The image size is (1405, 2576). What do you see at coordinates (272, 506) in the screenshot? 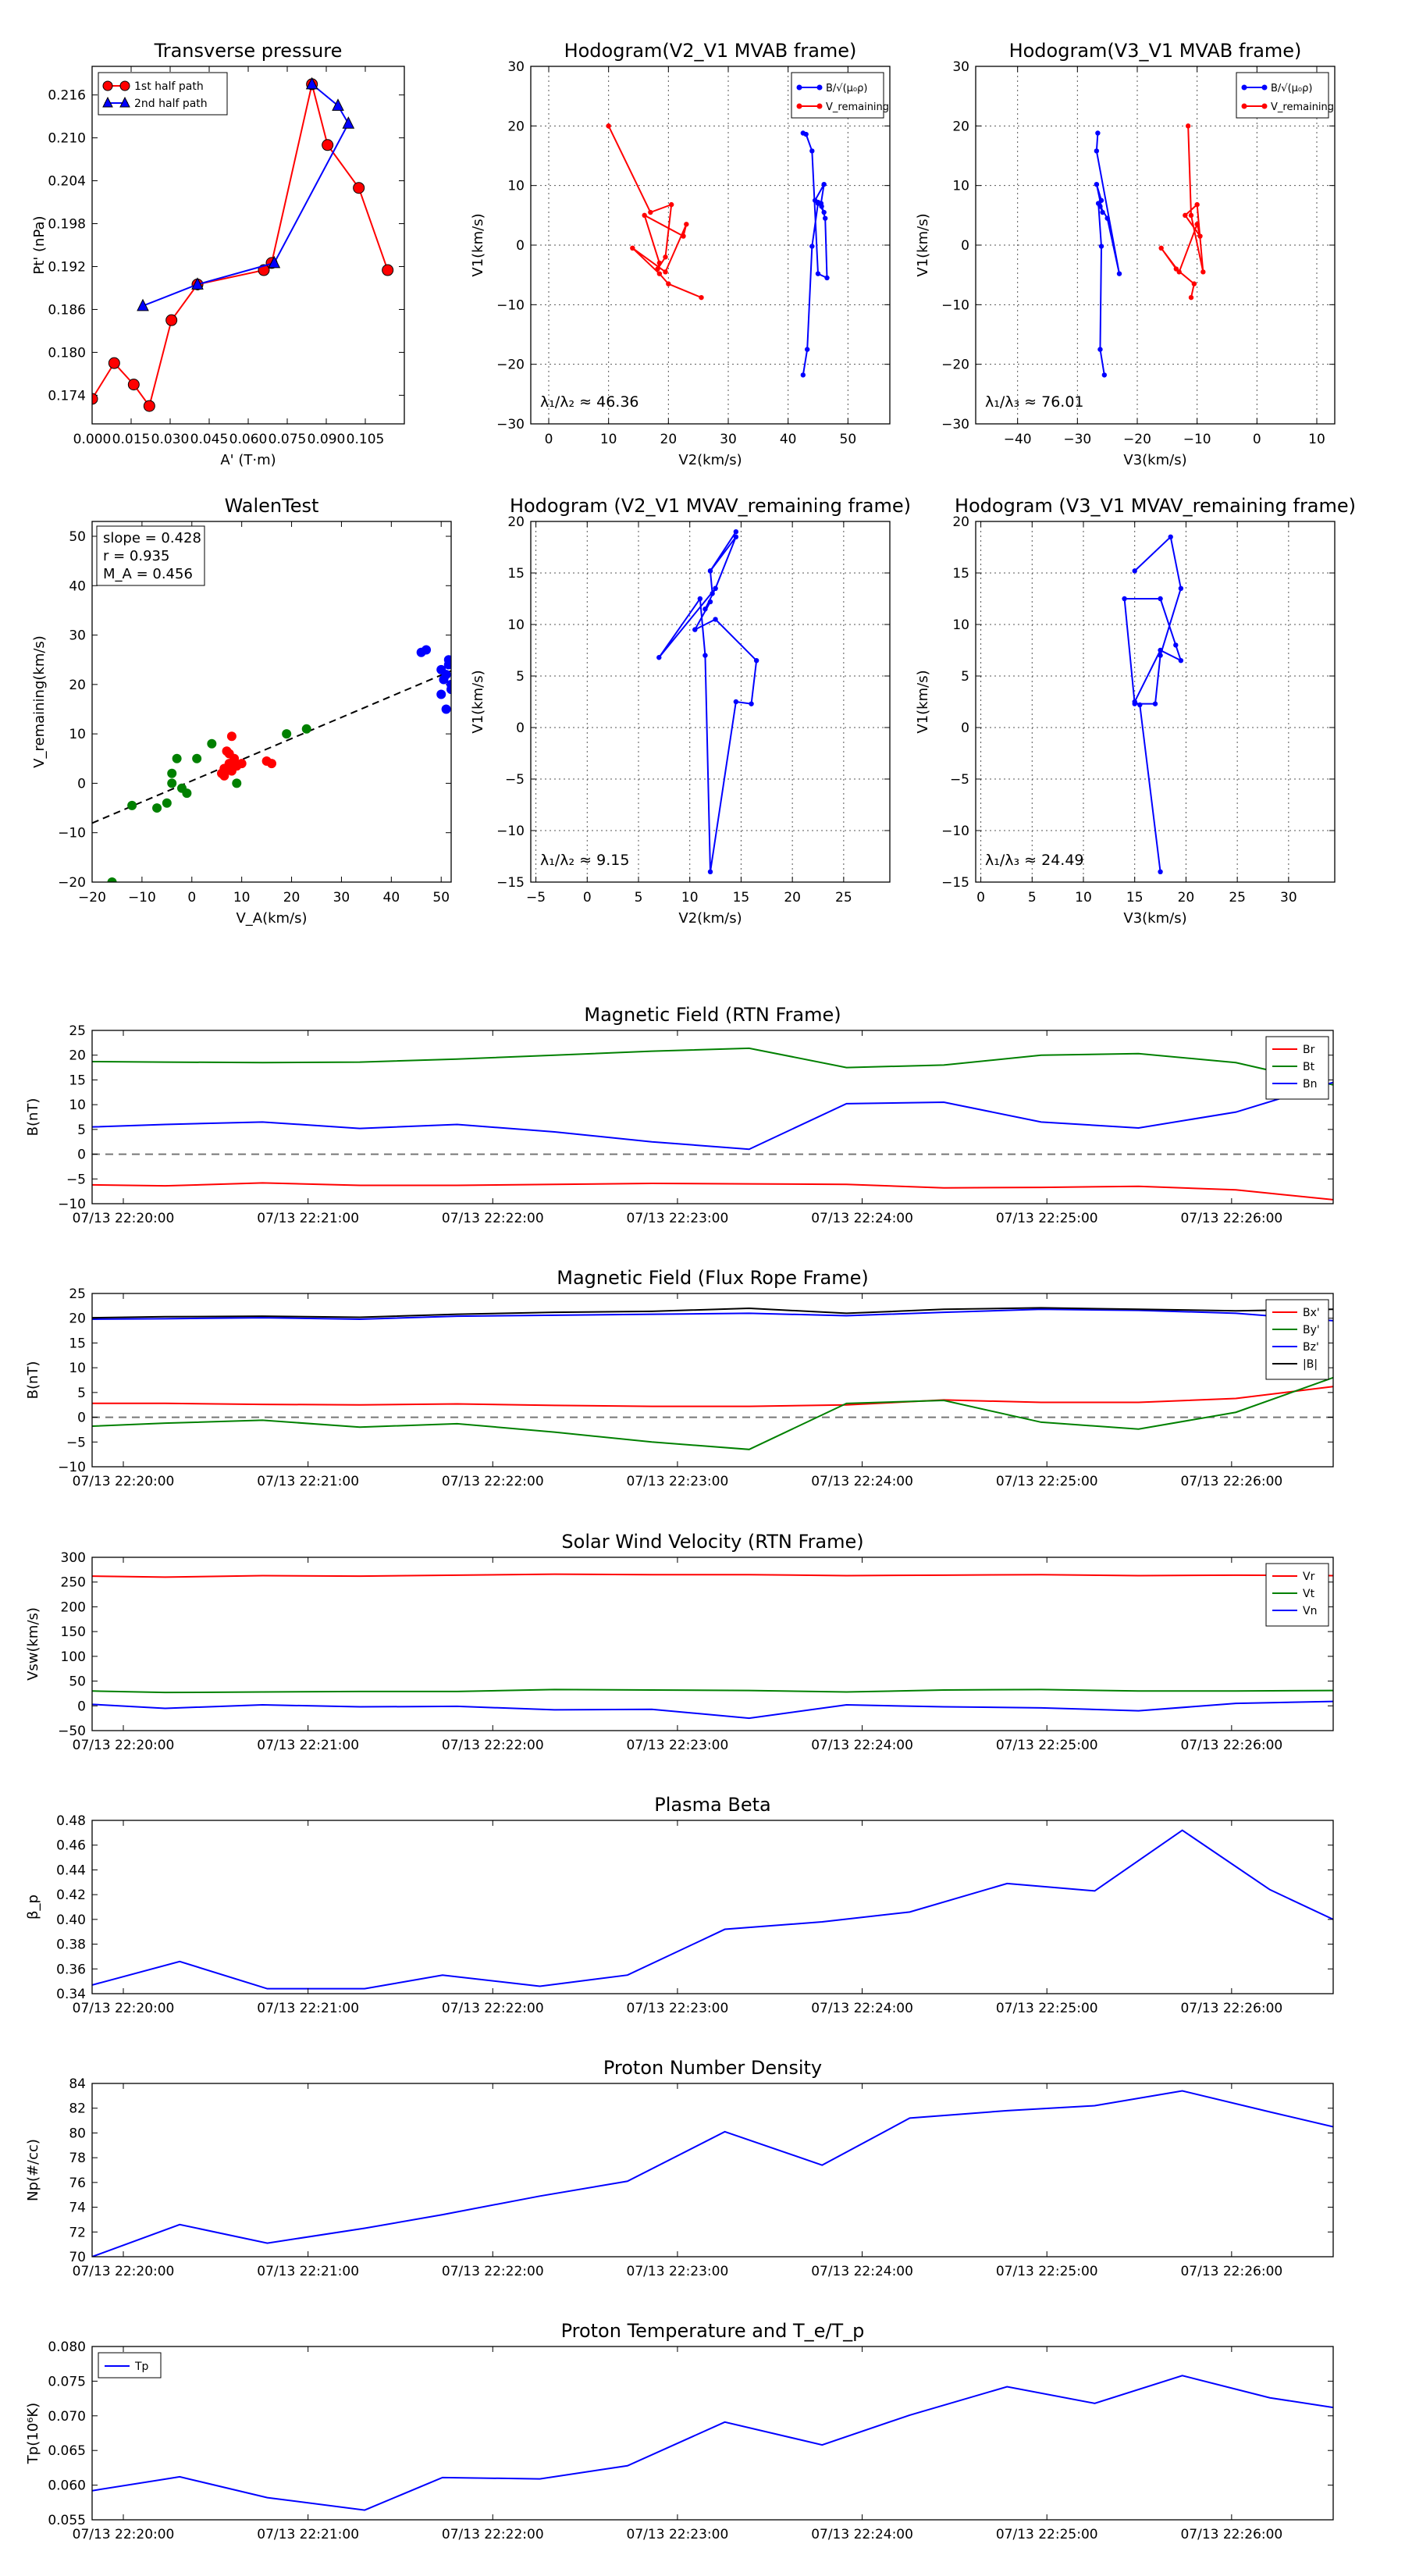
I see `chart-title: WalenTest` at bounding box center [272, 506].